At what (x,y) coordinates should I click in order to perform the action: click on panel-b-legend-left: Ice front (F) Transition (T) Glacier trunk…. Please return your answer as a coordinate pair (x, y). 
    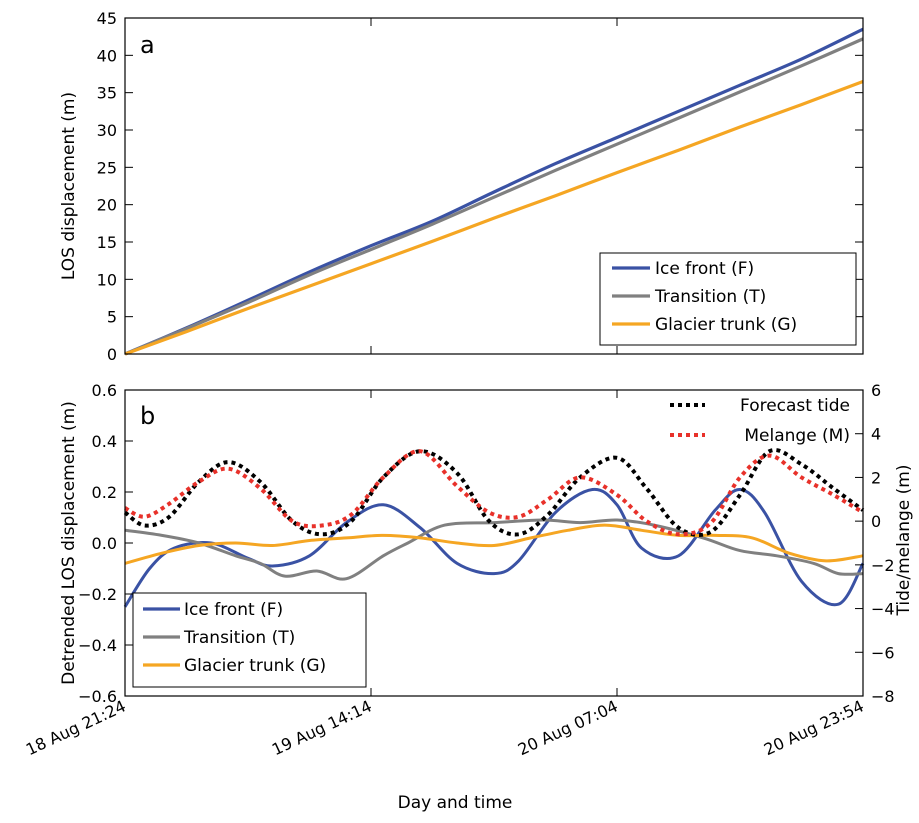
    Looking at the image, I should click on (249, 640).